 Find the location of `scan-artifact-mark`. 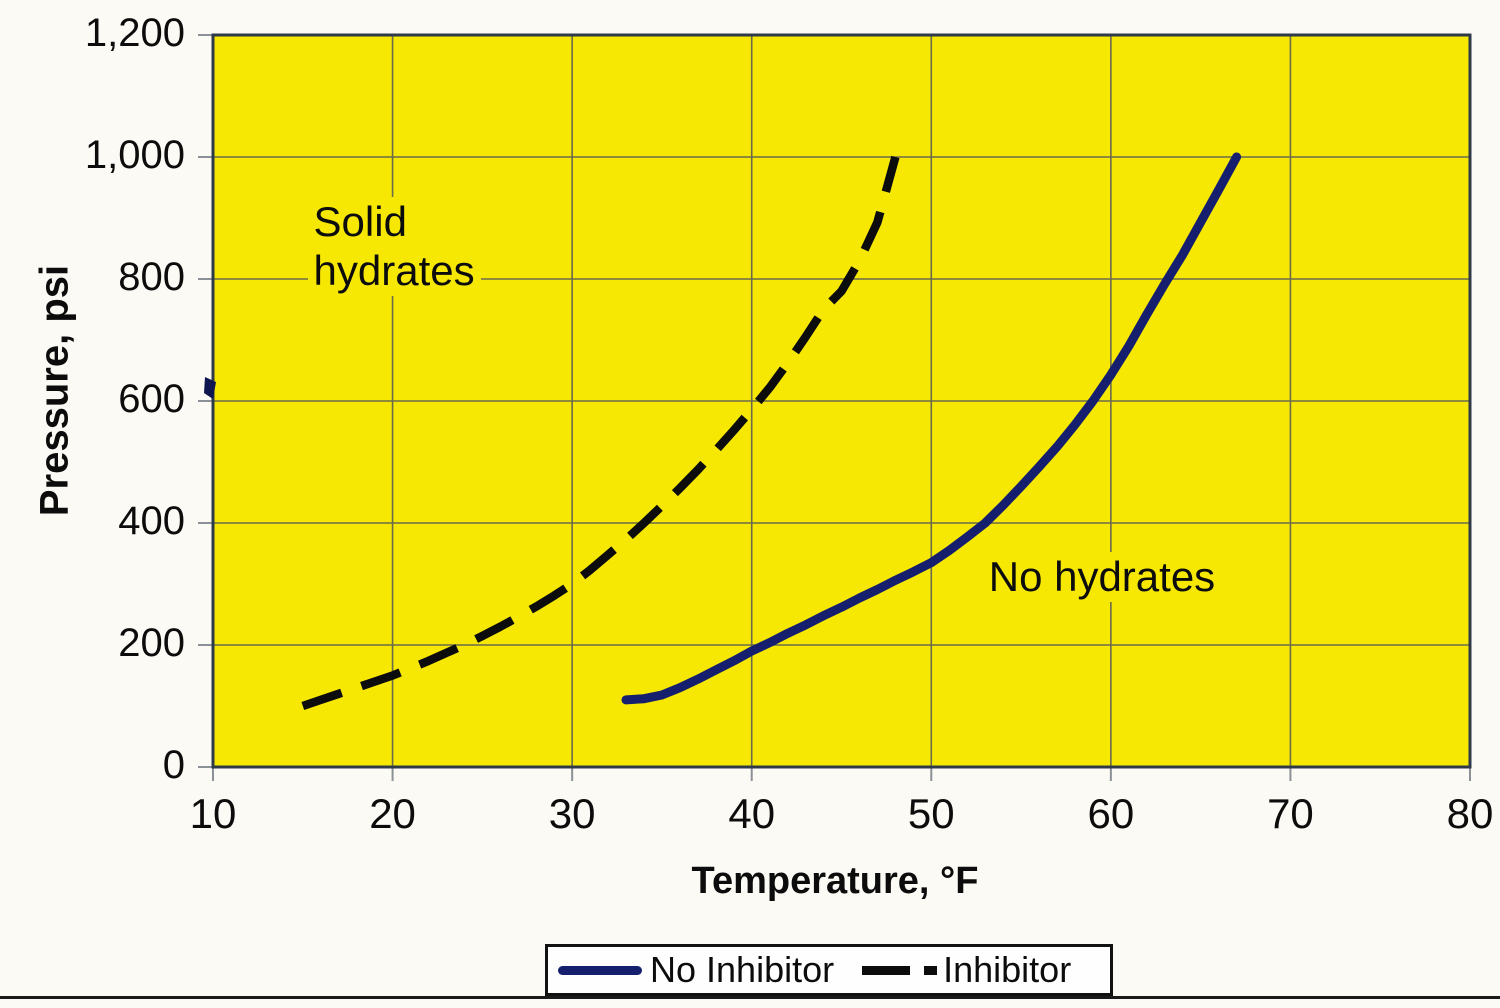

scan-artifact-mark is located at coordinates (210, 388).